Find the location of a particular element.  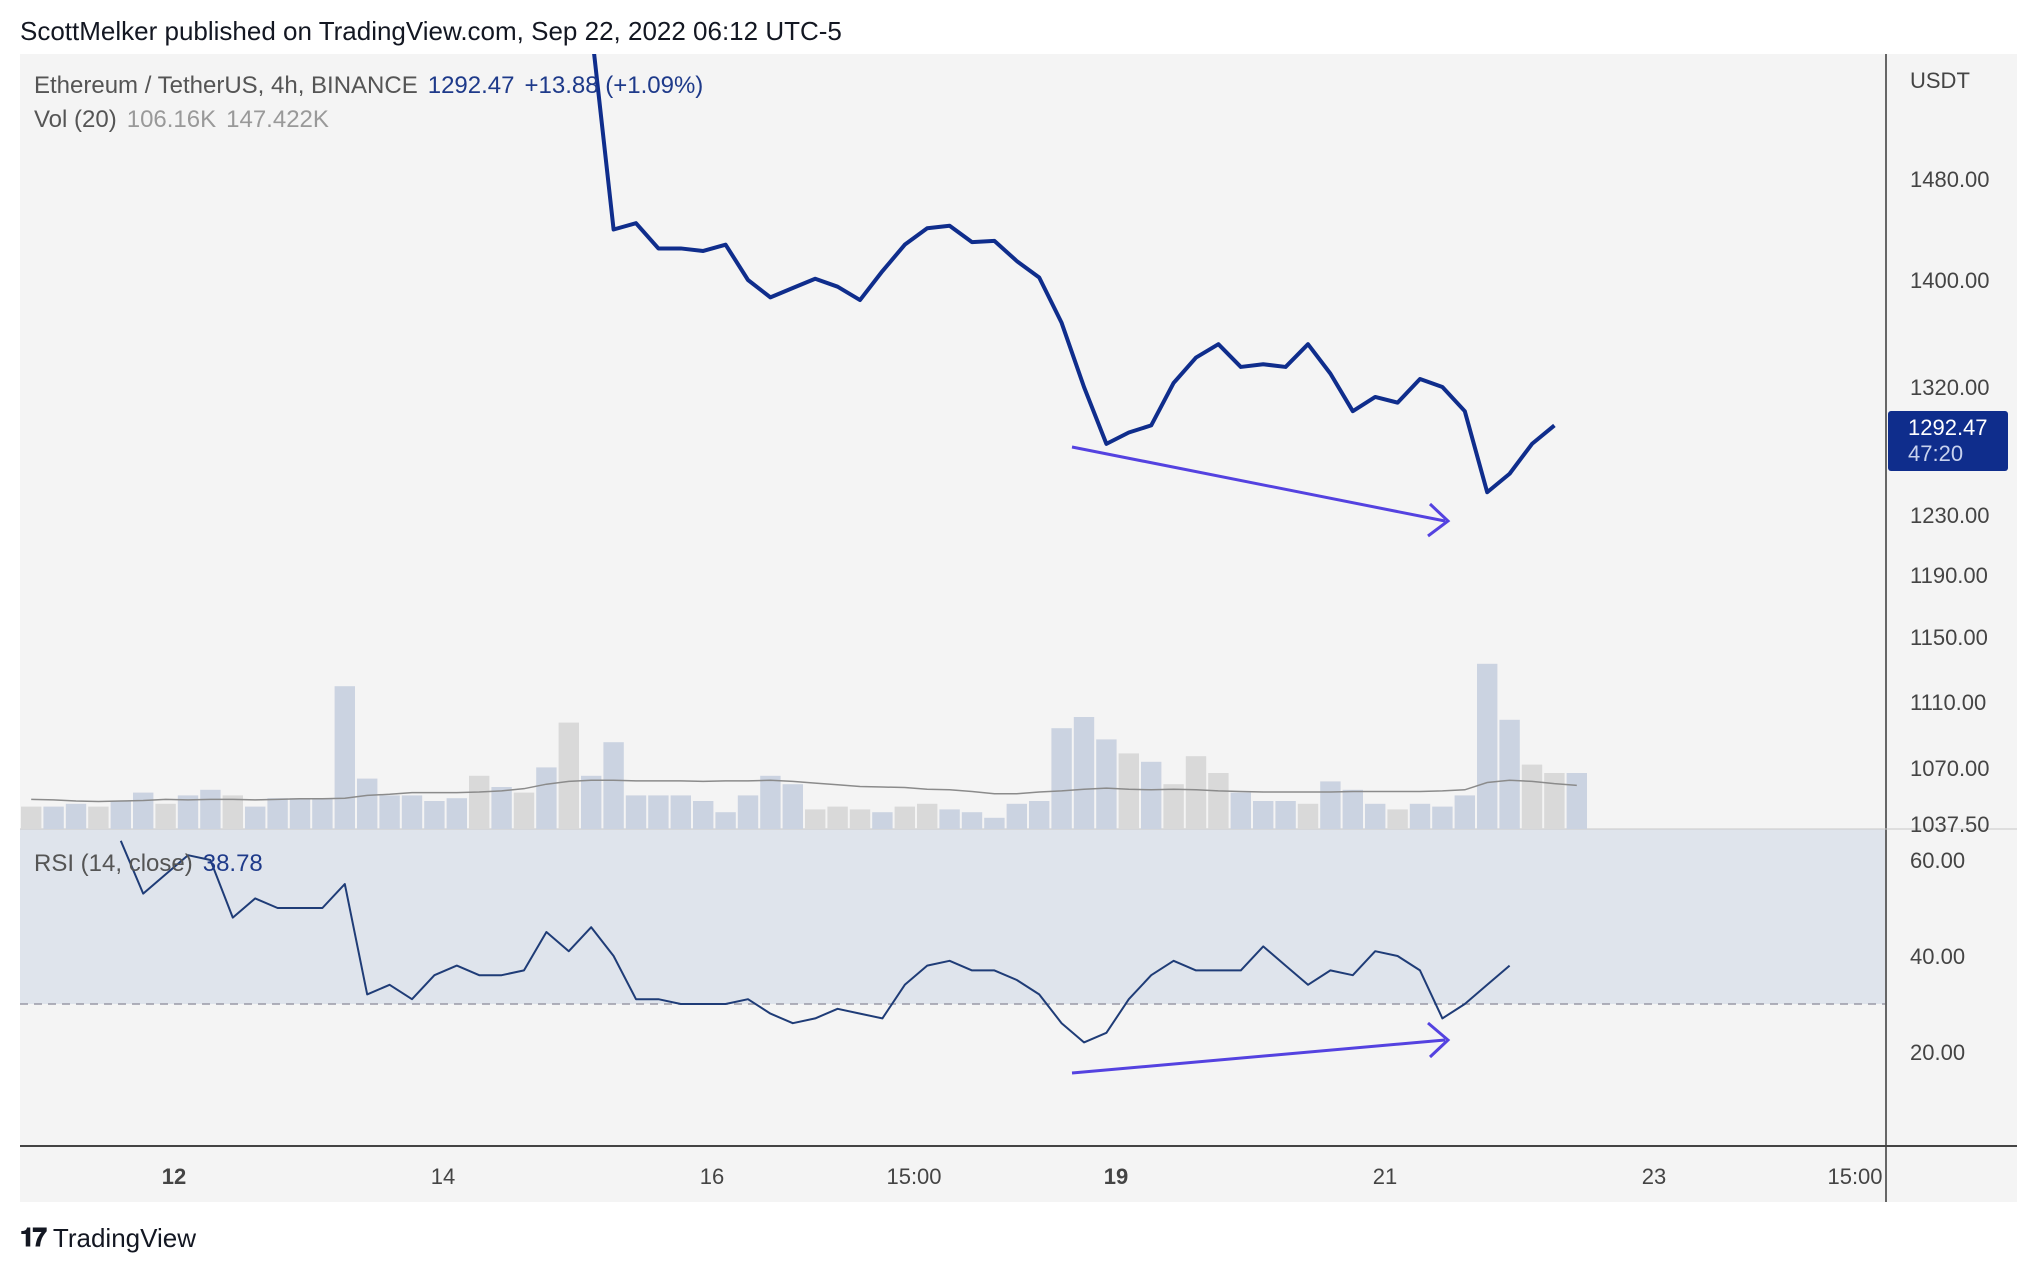

rsi-line is located at coordinates (815, 942).